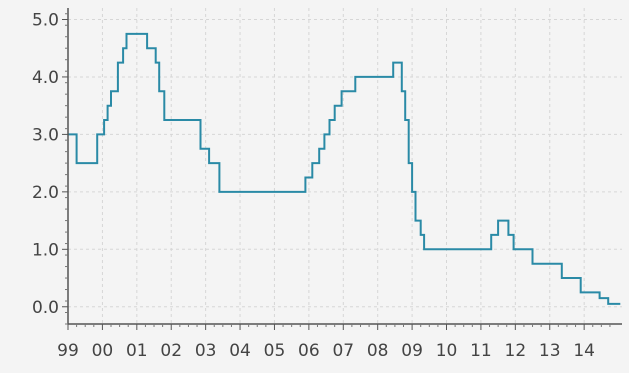 The height and width of the screenshot is (373, 629). I want to click on y-tick-label-2.0: 2.0, so click(45, 193).